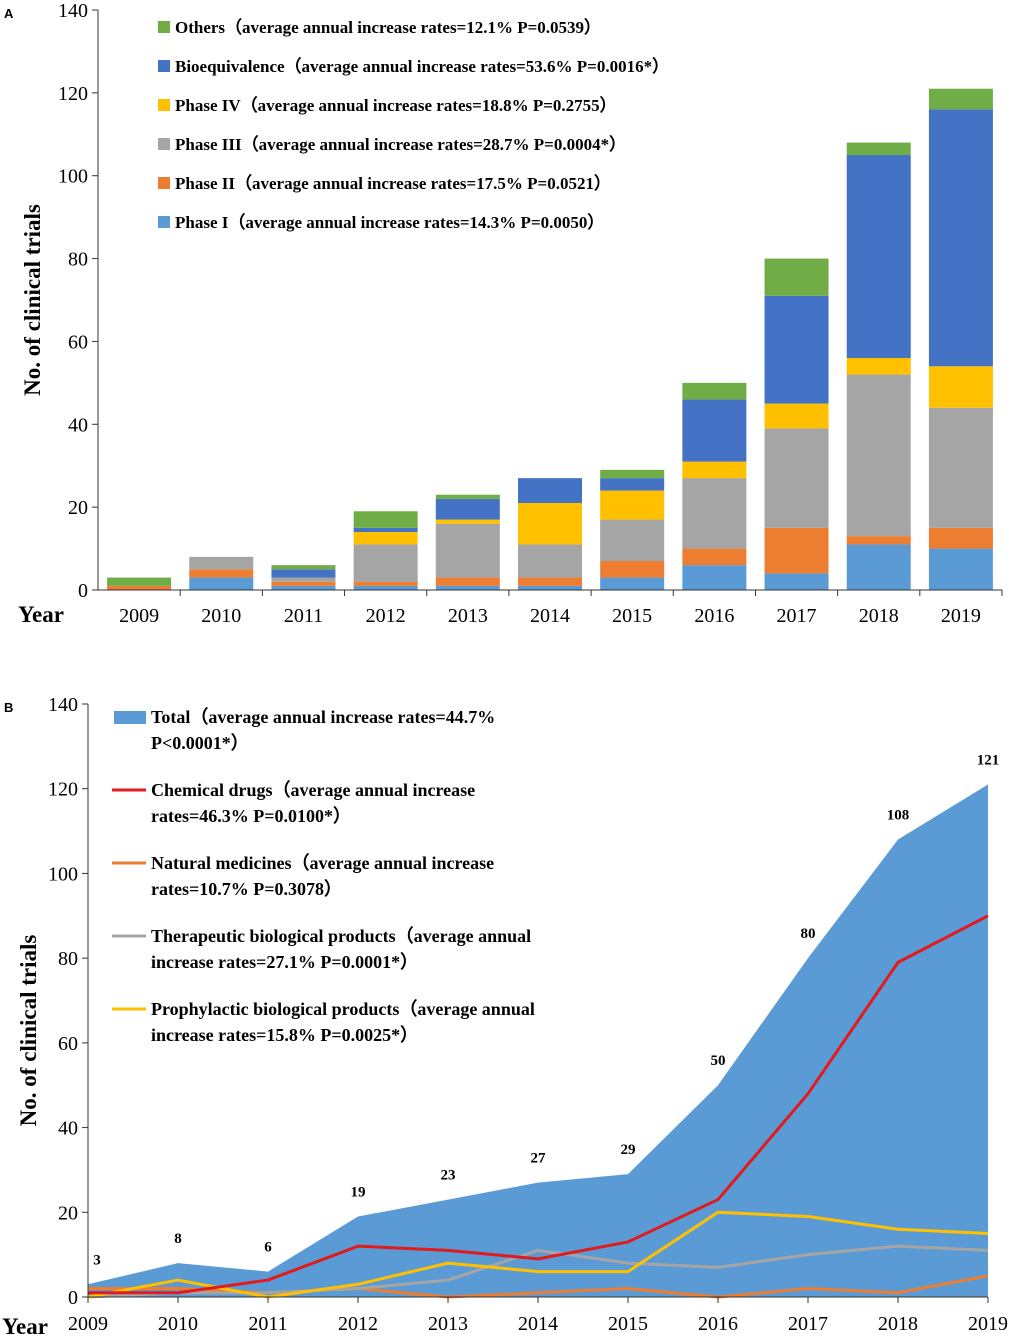 The image size is (1012, 1339). What do you see at coordinates (878, 455) in the screenshot?
I see `bar-segment-phase-iii-2018` at bounding box center [878, 455].